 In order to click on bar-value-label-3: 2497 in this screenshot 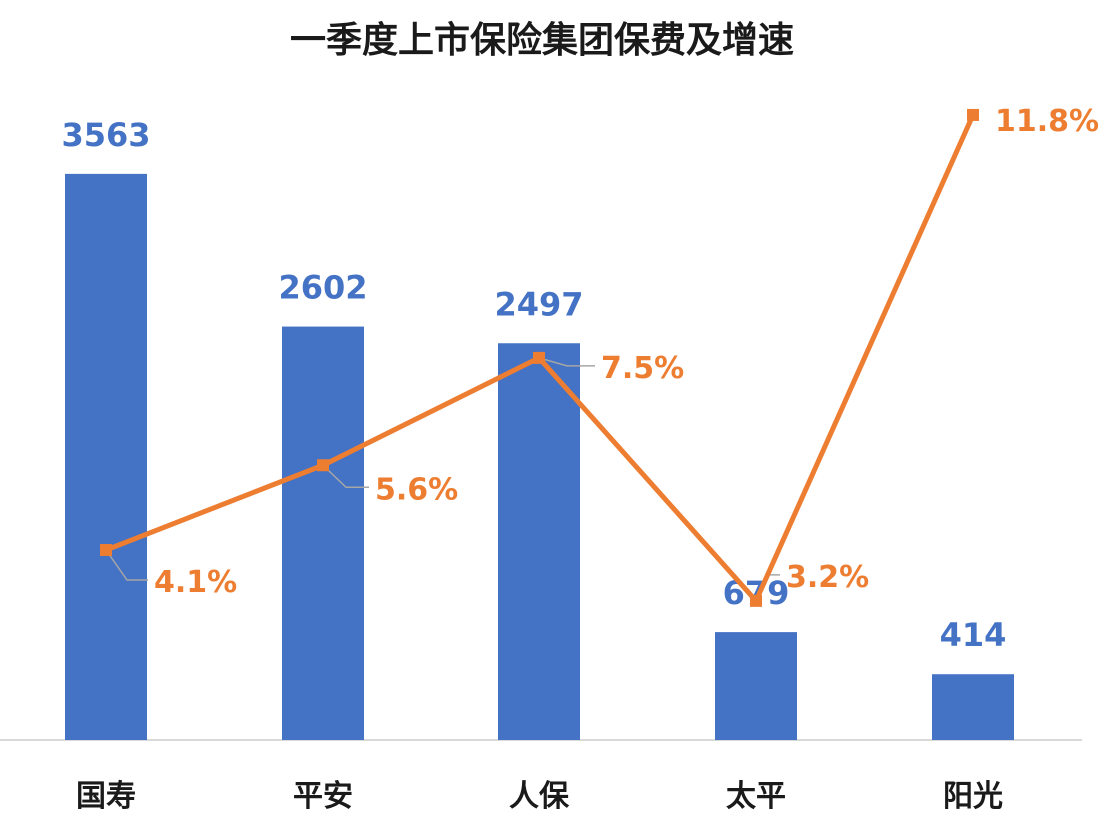, I will do `click(538, 304)`.